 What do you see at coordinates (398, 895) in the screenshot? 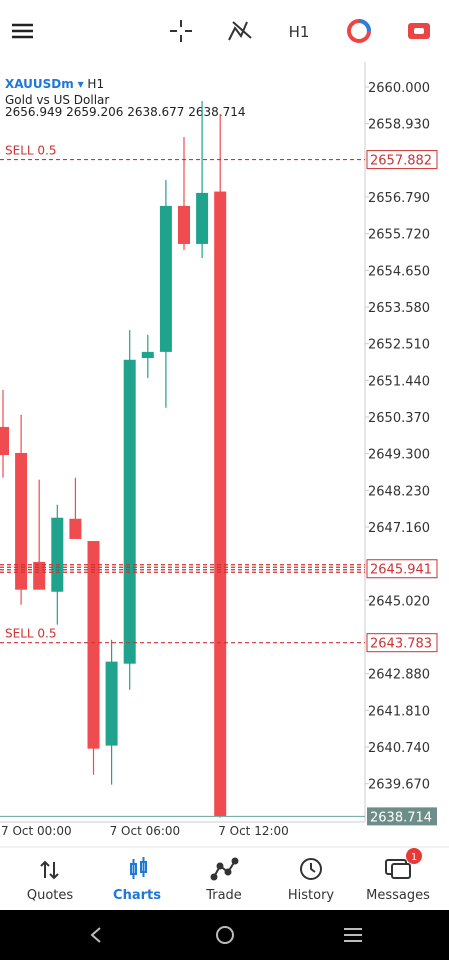
I see `nav-label: Messages` at bounding box center [398, 895].